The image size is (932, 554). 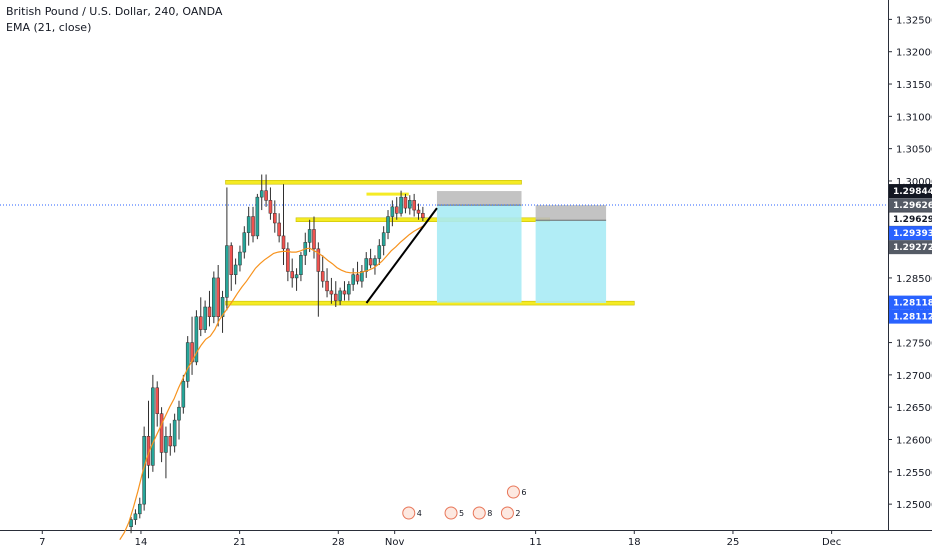 What do you see at coordinates (912, 192) in the screenshot?
I see `price-label: 1.29844` at bounding box center [912, 192].